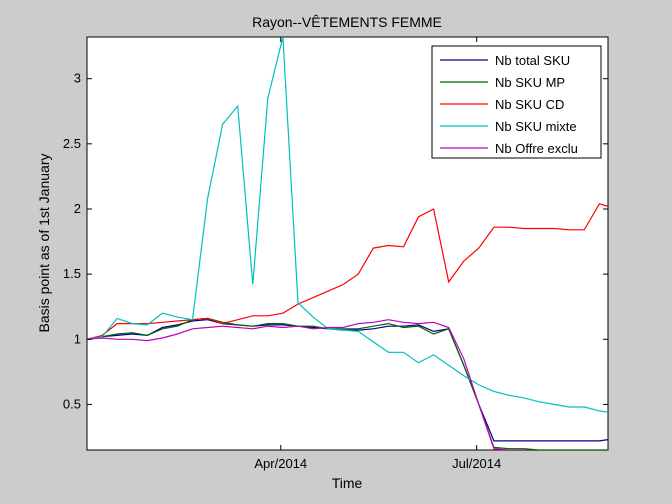 The image size is (672, 504). Describe the element at coordinates (536, 126) in the screenshot. I see `legend-label-4: Nb SKU mixte` at that location.